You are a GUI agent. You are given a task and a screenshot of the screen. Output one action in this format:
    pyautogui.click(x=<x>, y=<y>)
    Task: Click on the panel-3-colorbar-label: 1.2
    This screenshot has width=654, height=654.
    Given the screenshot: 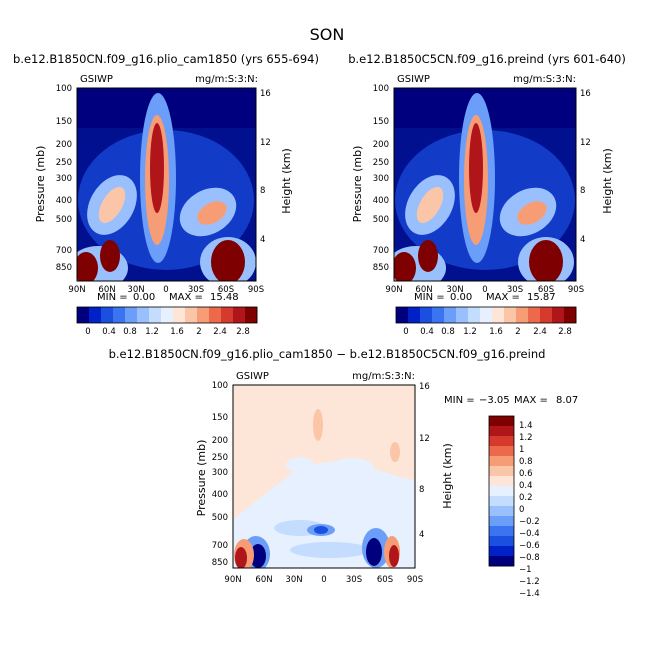 What is the action you would take?
    pyautogui.click(x=526, y=438)
    